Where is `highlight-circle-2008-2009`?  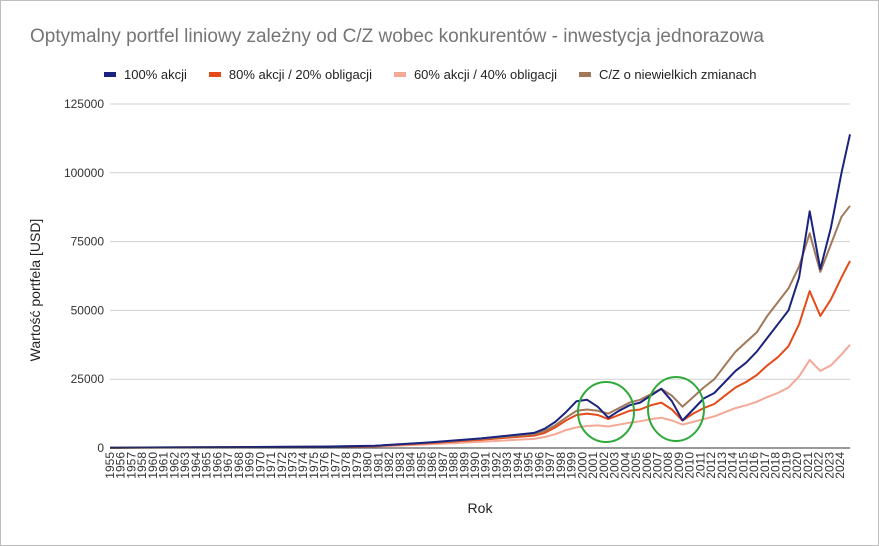
highlight-circle-2008-2009 is located at coordinates (676, 409).